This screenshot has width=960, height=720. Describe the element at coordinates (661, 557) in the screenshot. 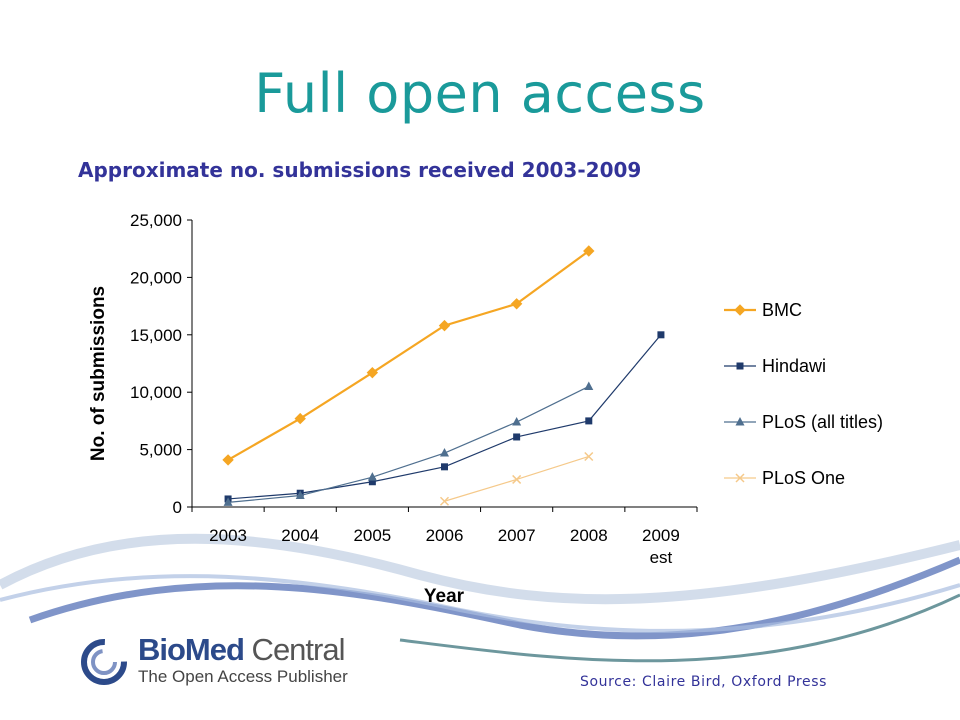

I see `x-tick-label: est` at that location.